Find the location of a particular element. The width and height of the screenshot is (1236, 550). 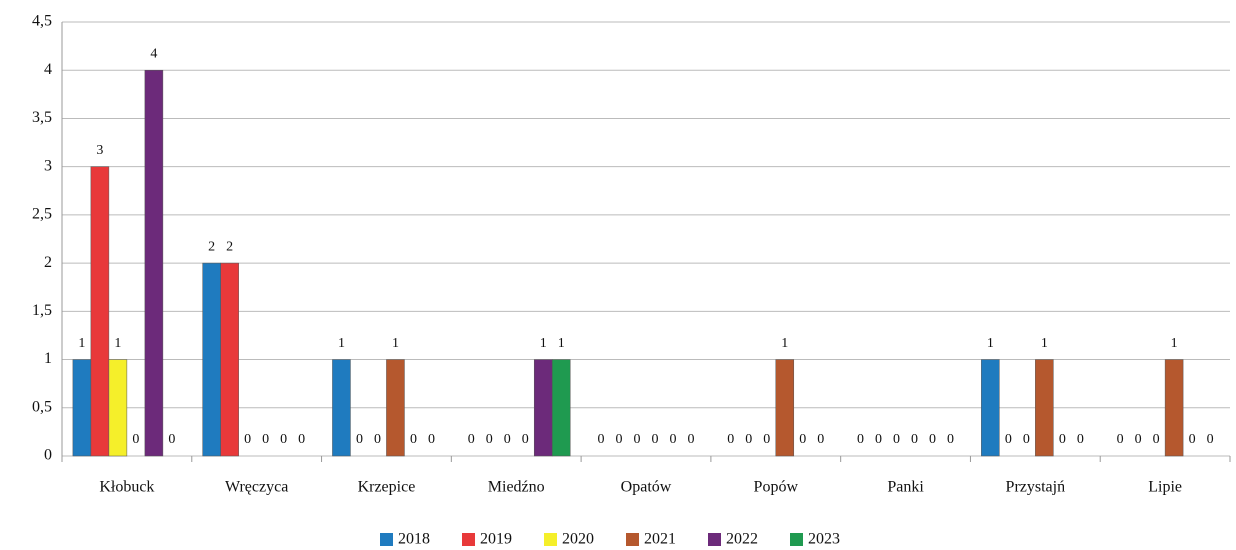

y-tick-label: 0,5 is located at coordinates (42, 406).